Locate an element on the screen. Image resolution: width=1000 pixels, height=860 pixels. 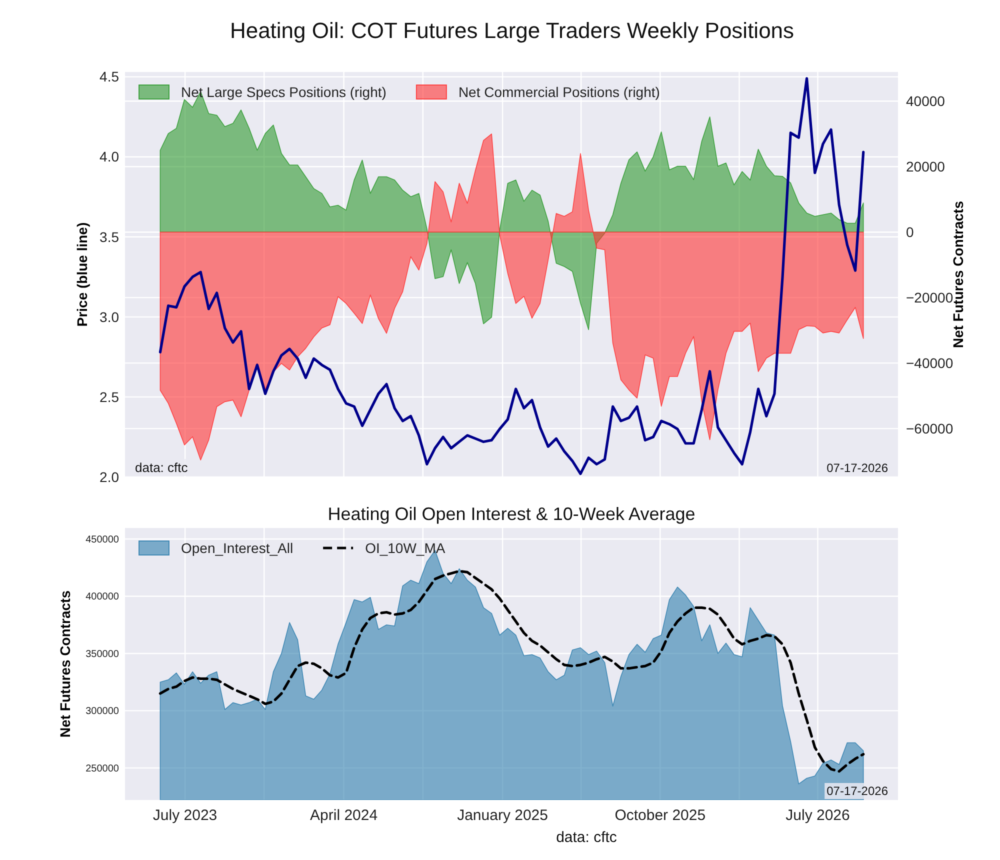
y-tick-label: 3.0 is located at coordinates (110, 316).